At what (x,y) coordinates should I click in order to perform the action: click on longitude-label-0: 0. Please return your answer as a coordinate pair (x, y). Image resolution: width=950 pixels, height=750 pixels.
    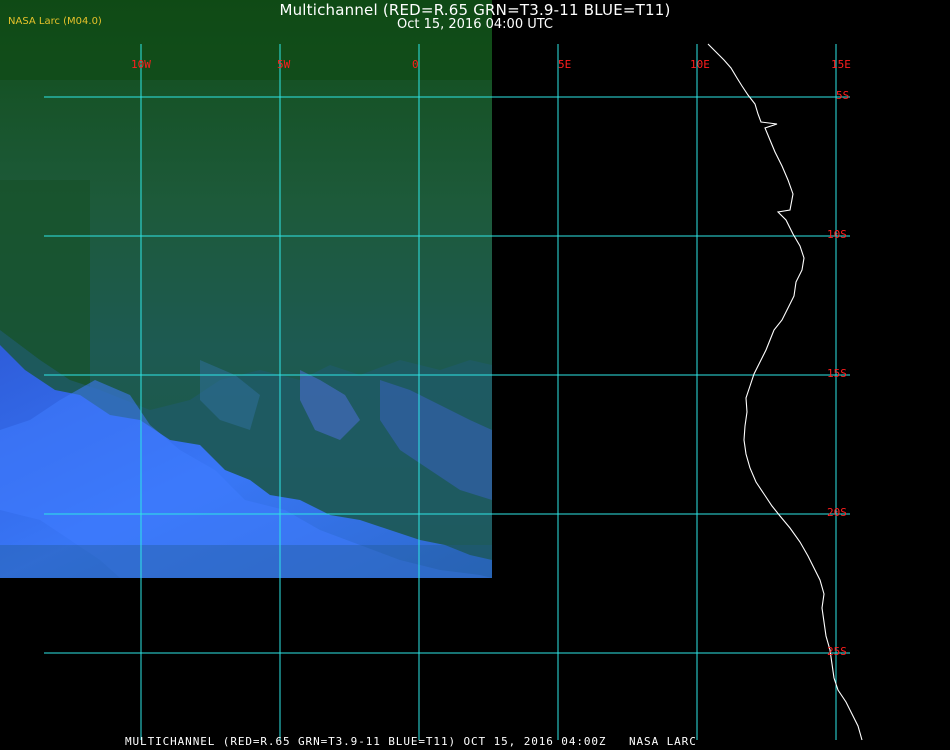
    Looking at the image, I should click on (415, 64).